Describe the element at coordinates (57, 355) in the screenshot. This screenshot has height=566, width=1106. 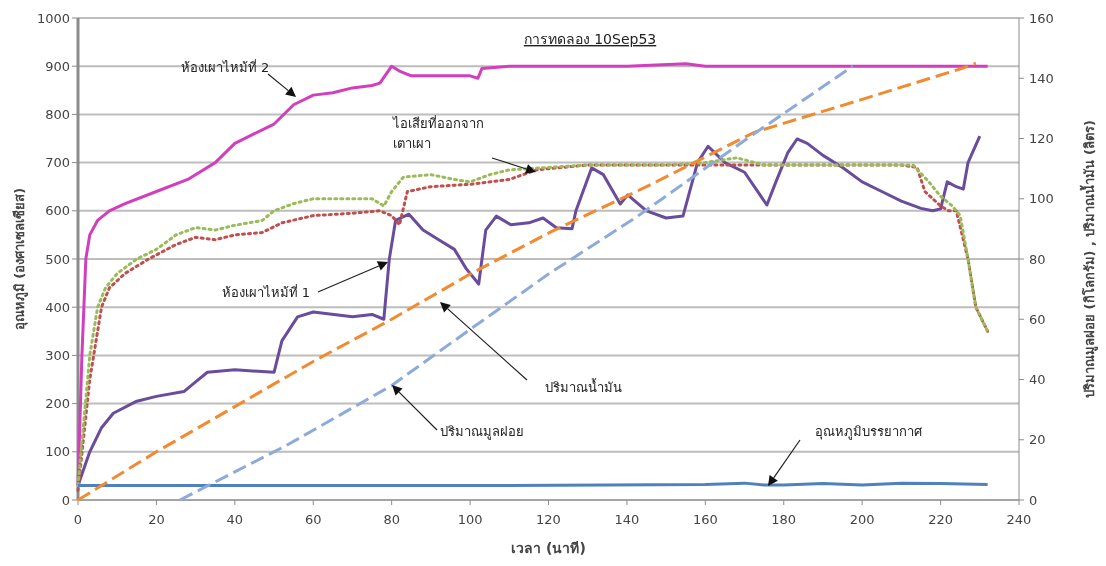
I see `y-tick-label: 300` at that location.